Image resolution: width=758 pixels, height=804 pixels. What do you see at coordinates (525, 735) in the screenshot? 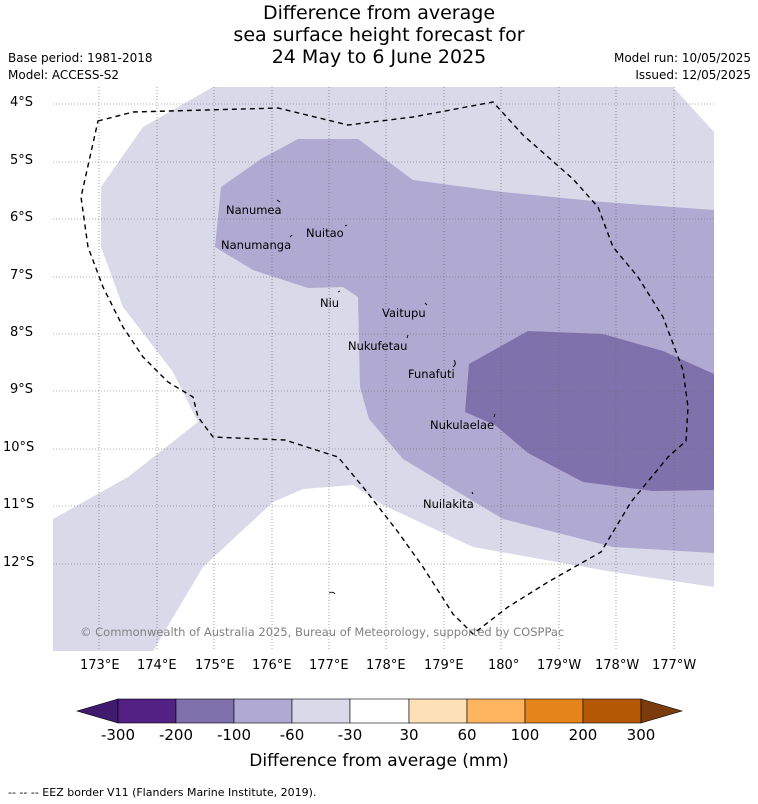
I see `colorbar-tick-label: 100` at bounding box center [525, 735].